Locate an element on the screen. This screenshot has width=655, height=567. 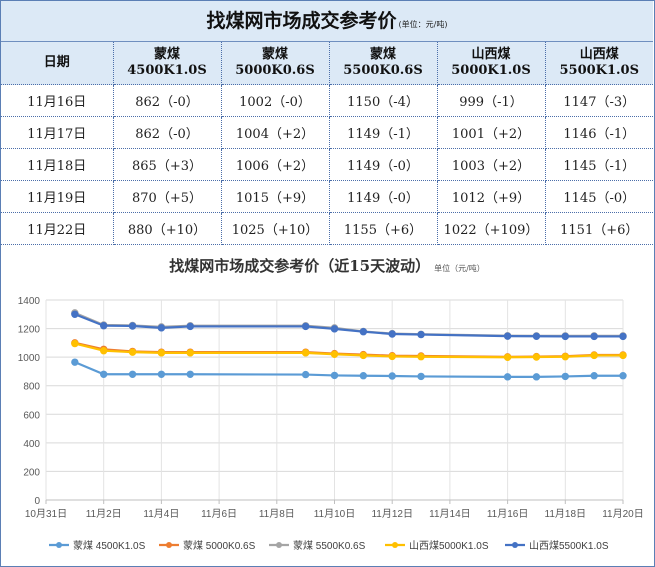
y-tick-label: 400 is located at coordinates (31, 444).